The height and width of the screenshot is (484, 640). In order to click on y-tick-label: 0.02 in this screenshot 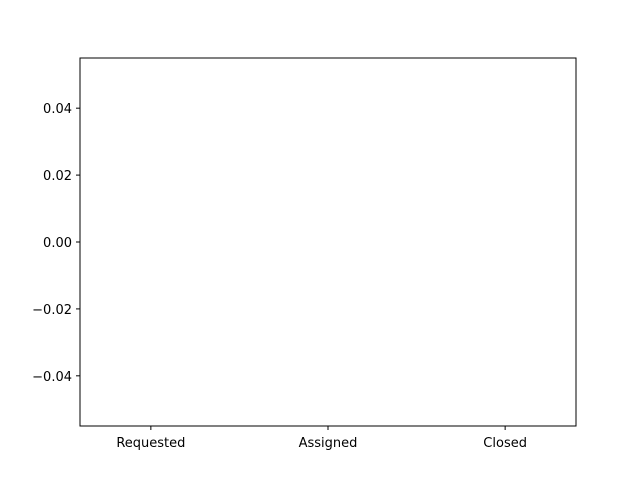, I will do `click(57, 176)`.